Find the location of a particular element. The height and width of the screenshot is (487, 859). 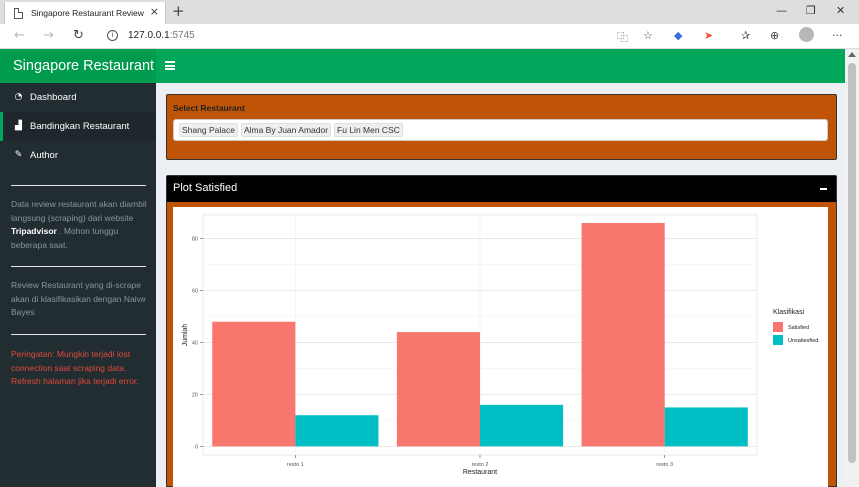

hamburger-icon is located at coordinates (170, 65).